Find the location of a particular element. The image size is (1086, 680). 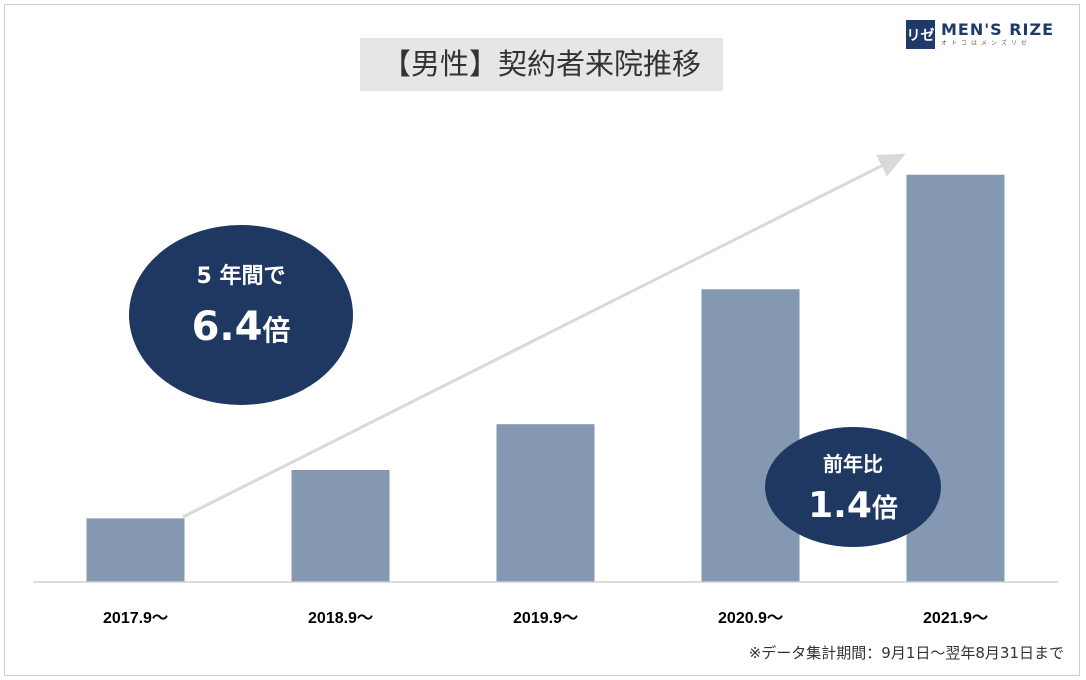

x-tick-label: 2021.9～ is located at coordinates (955, 618).